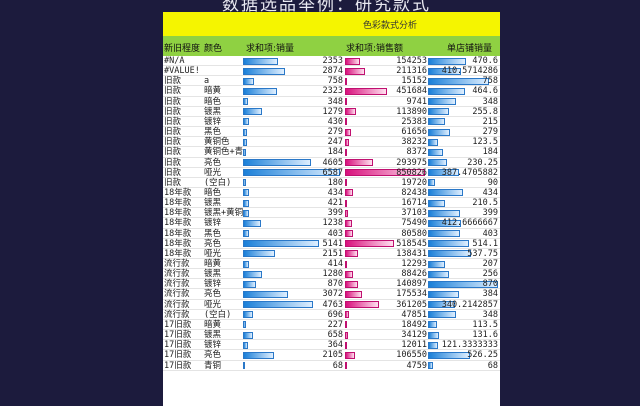 The height and width of the screenshot is (406, 640). What do you see at coordinates (414, 81) in the screenshot?
I see `cell-amount: 15152` at bounding box center [414, 81].